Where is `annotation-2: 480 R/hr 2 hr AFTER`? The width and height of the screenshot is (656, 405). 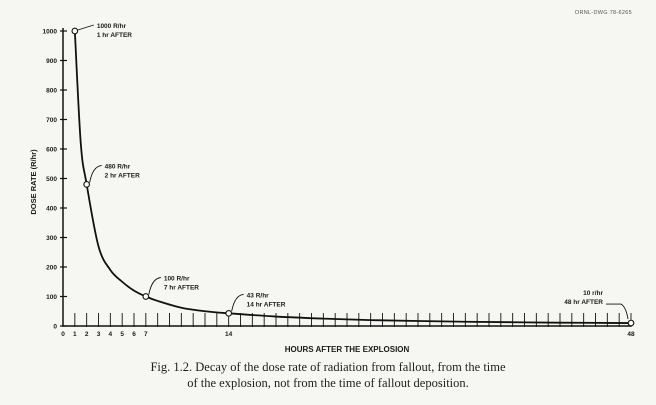
annotation-2: 480 R/hr 2 hr AFTER is located at coordinates (111, 175).